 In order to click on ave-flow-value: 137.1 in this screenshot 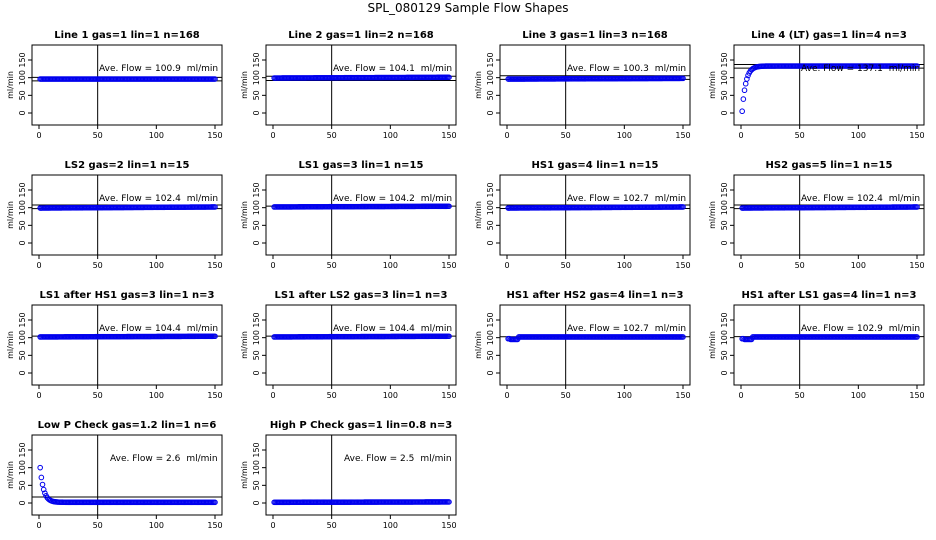, I will do `click(870, 69)`.